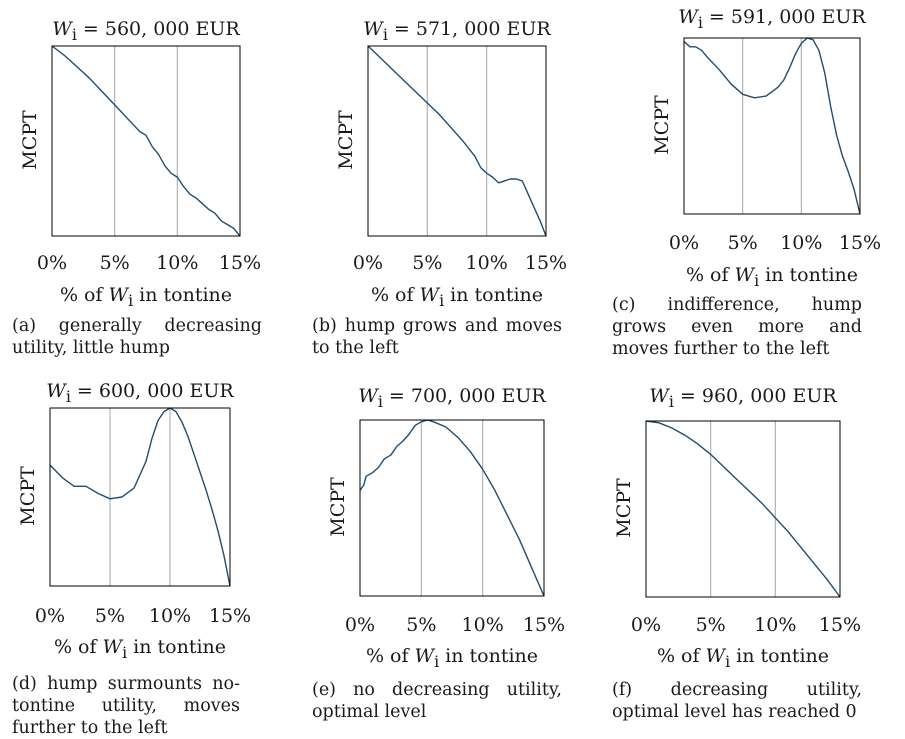 The height and width of the screenshot is (739, 905). What do you see at coordinates (457, 31) in the screenshot?
I see `chart-title: Wi = 571, 000 EUR` at bounding box center [457, 31].